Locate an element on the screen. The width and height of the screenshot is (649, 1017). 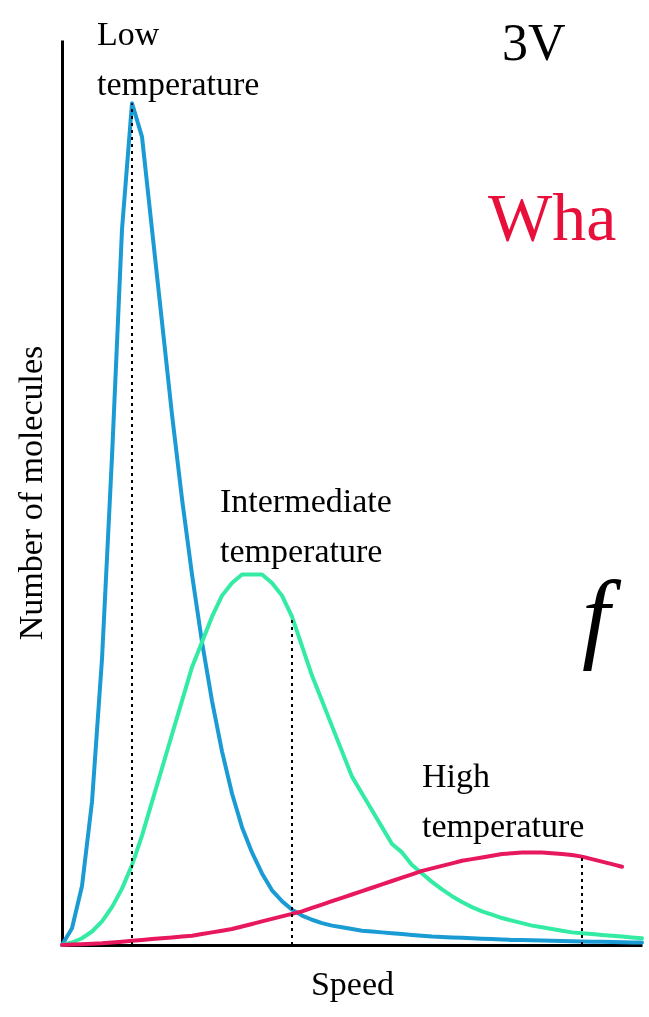
text: 3V is located at coordinates (534, 42).